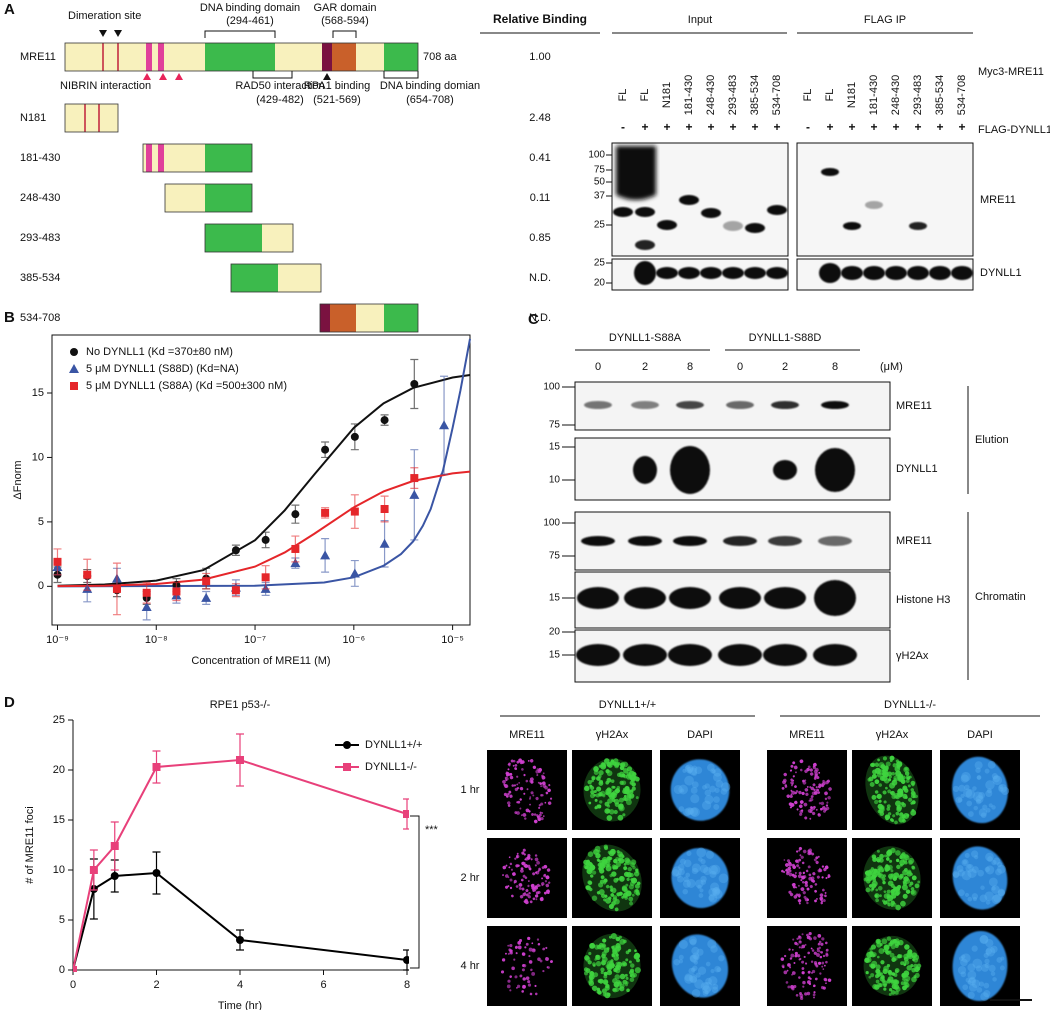  Describe the element at coordinates (470, 966) in the screenshot. I see `row-label: 4 hr` at that location.